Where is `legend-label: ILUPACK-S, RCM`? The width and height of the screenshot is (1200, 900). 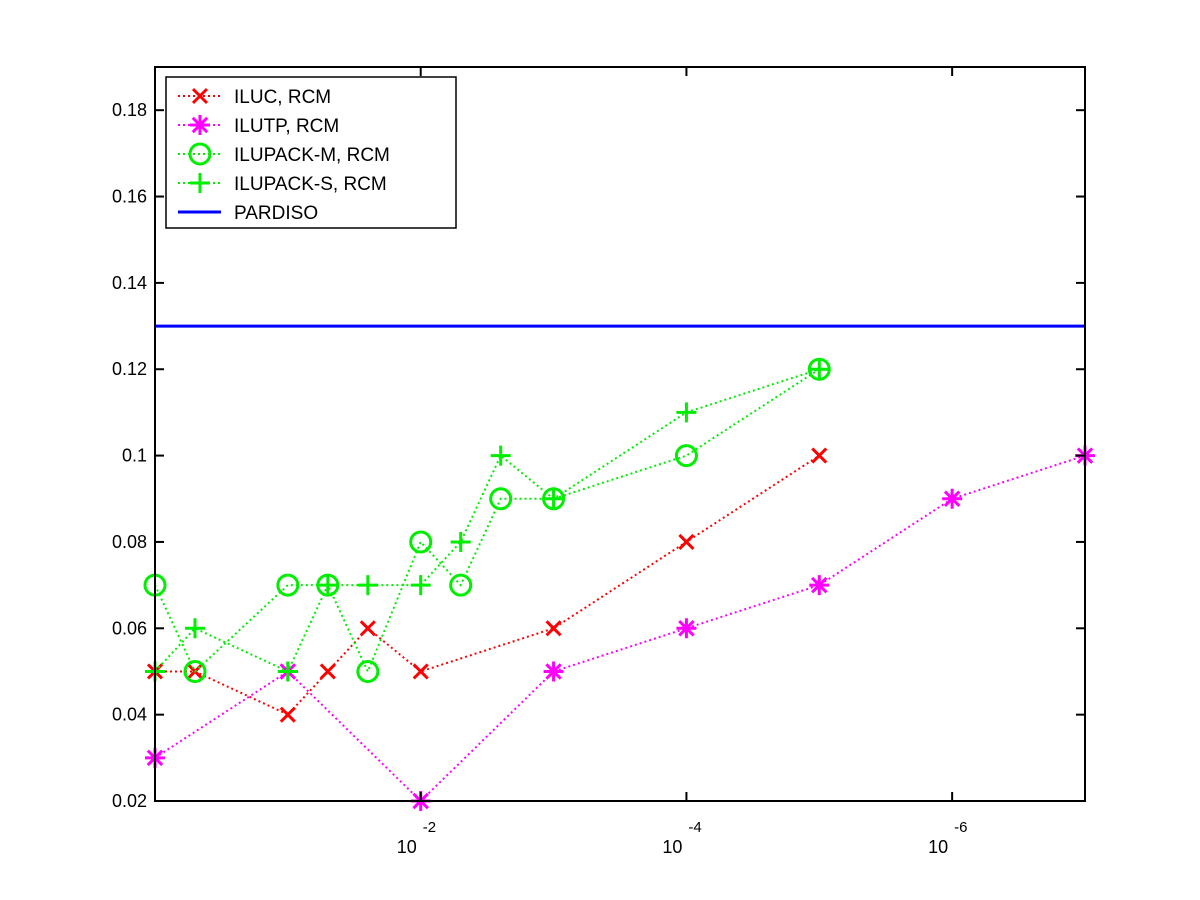
legend-label: ILUPACK-S, RCM is located at coordinates (310, 184).